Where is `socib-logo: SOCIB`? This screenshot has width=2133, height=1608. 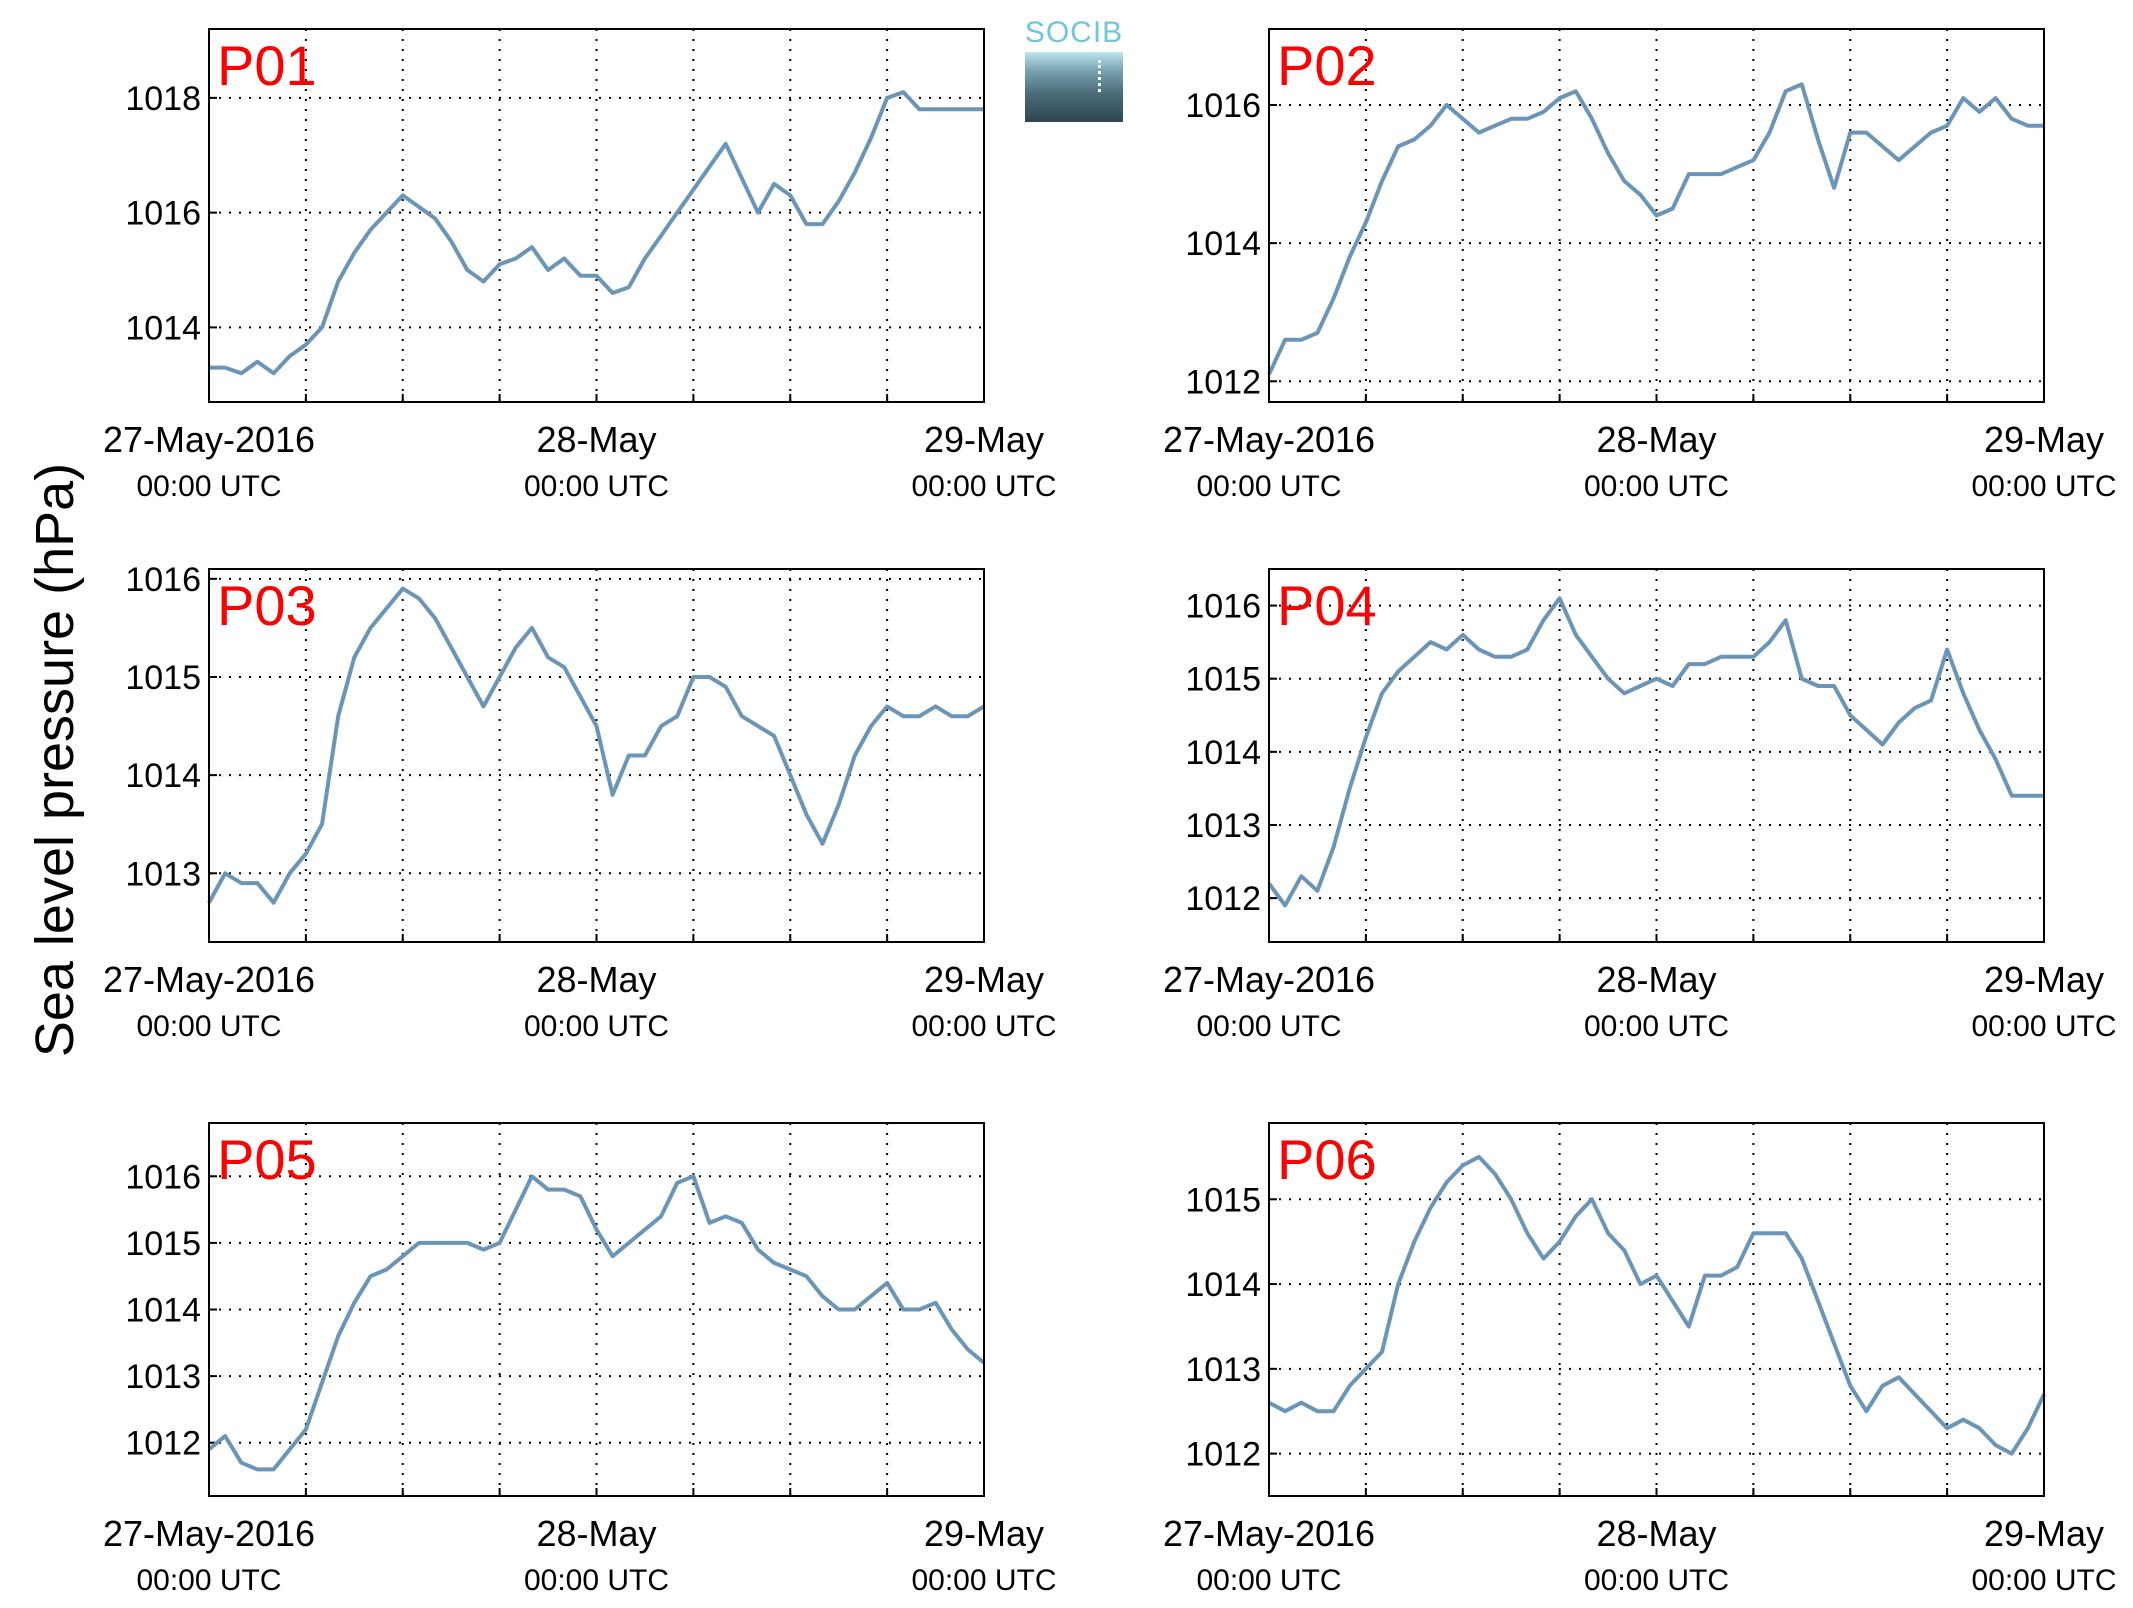 socib-logo: SOCIB is located at coordinates (1074, 69).